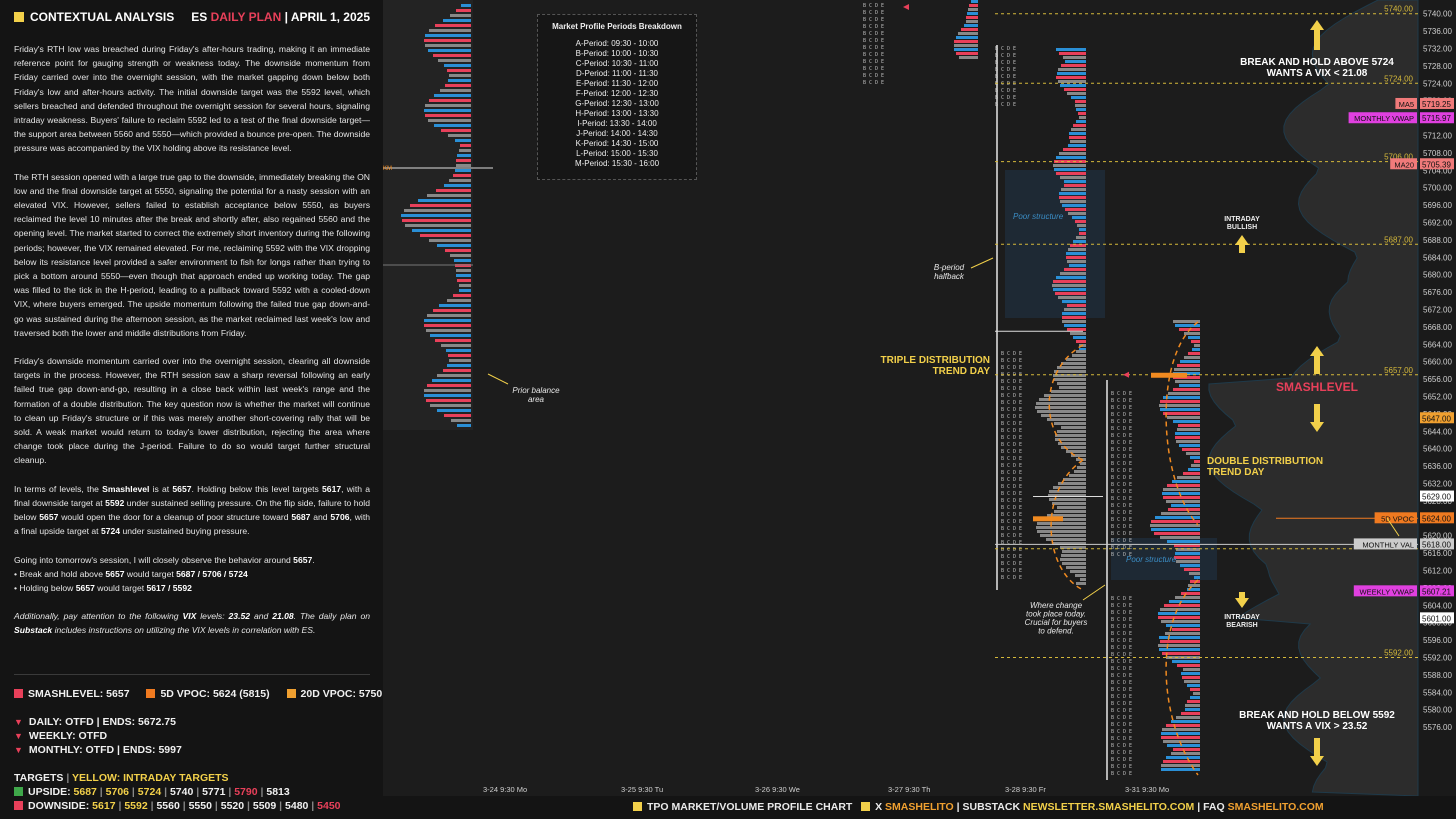 Image resolution: width=1456 pixels, height=819 pixels. Describe the element at coordinates (1108, 807) in the screenshot. I see `substack-link: NEWSLETTER.SMASHELITO.COM` at that location.